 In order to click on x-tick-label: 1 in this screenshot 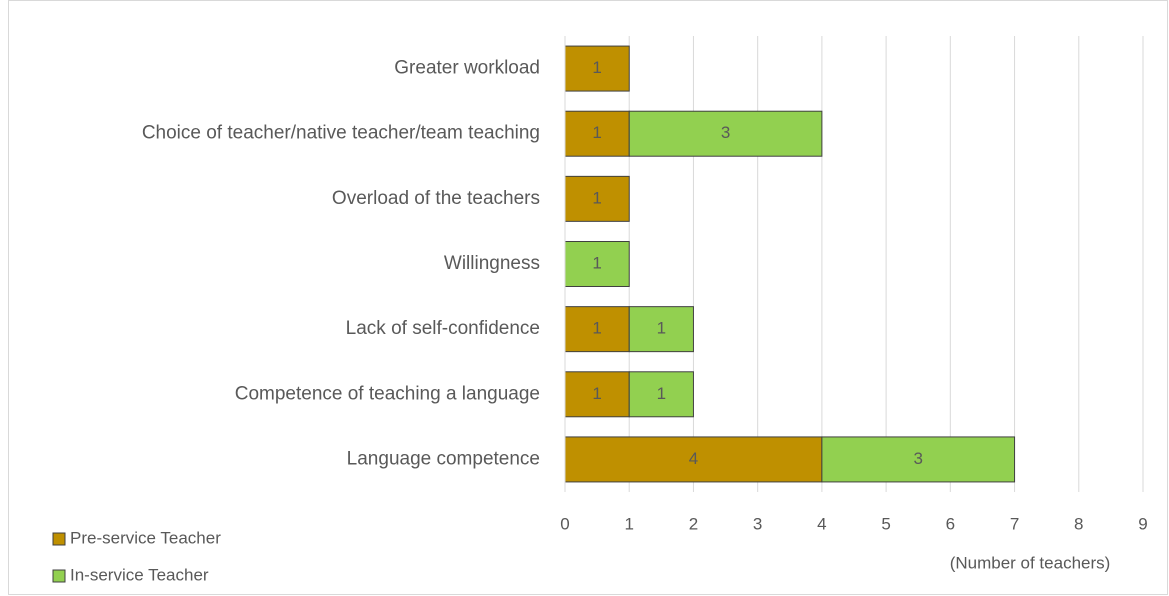, I will do `click(628, 523)`.